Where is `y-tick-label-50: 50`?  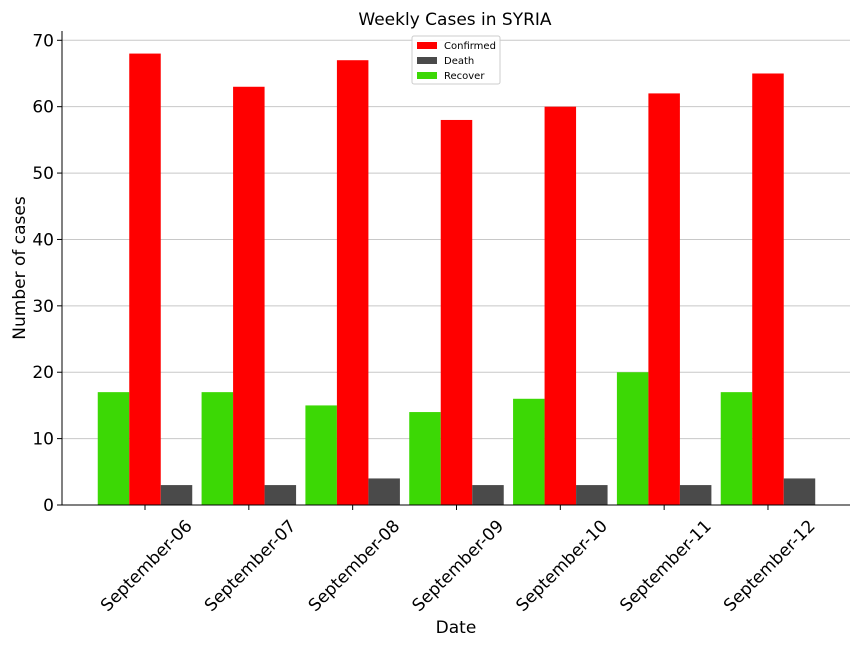 y-tick-label-50: 50 is located at coordinates (43, 174).